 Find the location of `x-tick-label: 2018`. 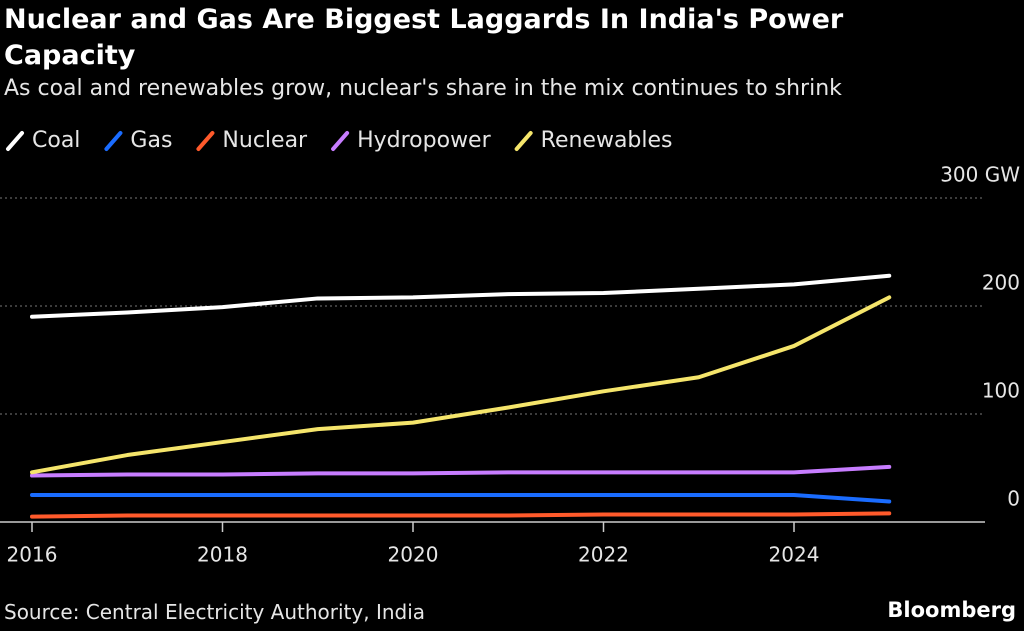

x-tick-label: 2018 is located at coordinates (222, 555).